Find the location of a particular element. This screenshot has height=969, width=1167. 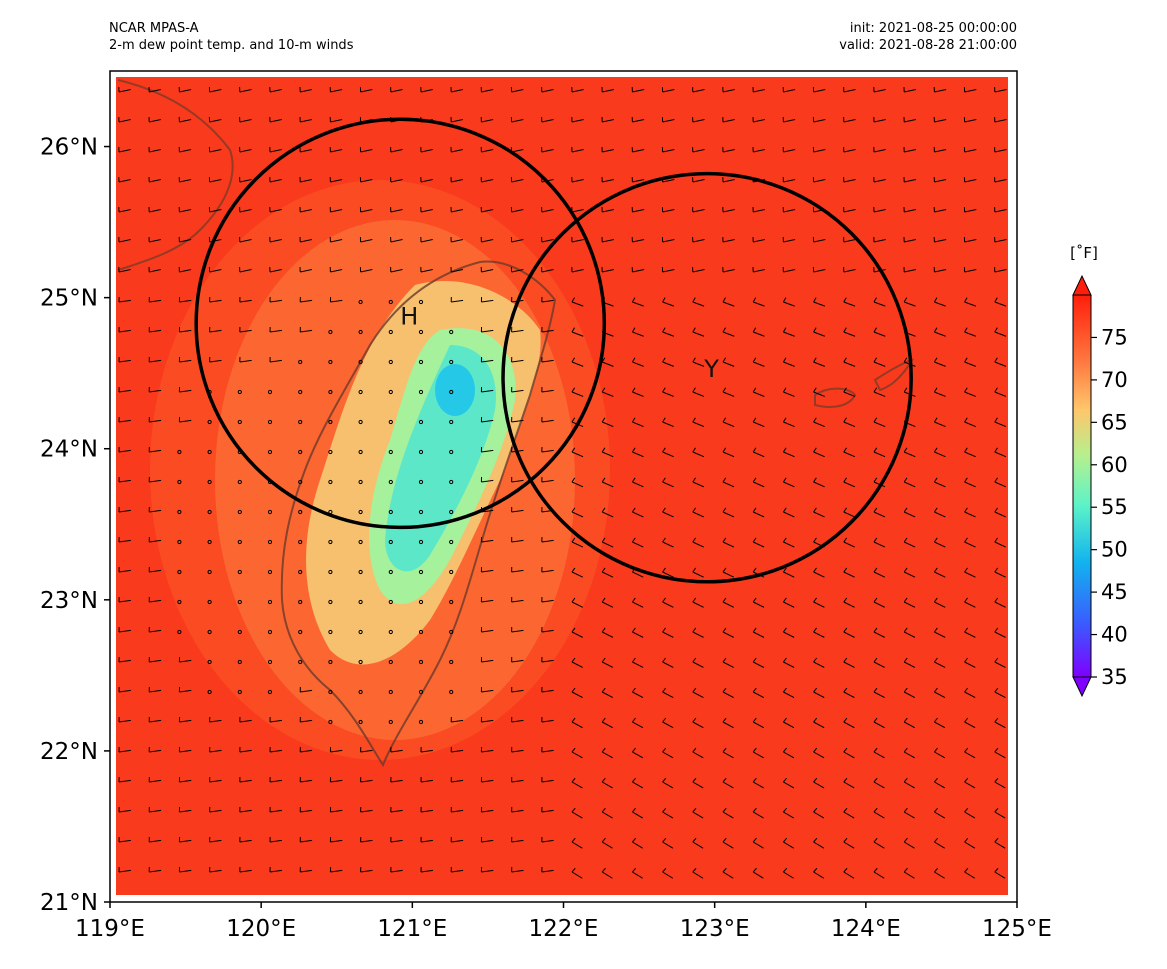

dewpoint-min is located at coordinates (455, 390).